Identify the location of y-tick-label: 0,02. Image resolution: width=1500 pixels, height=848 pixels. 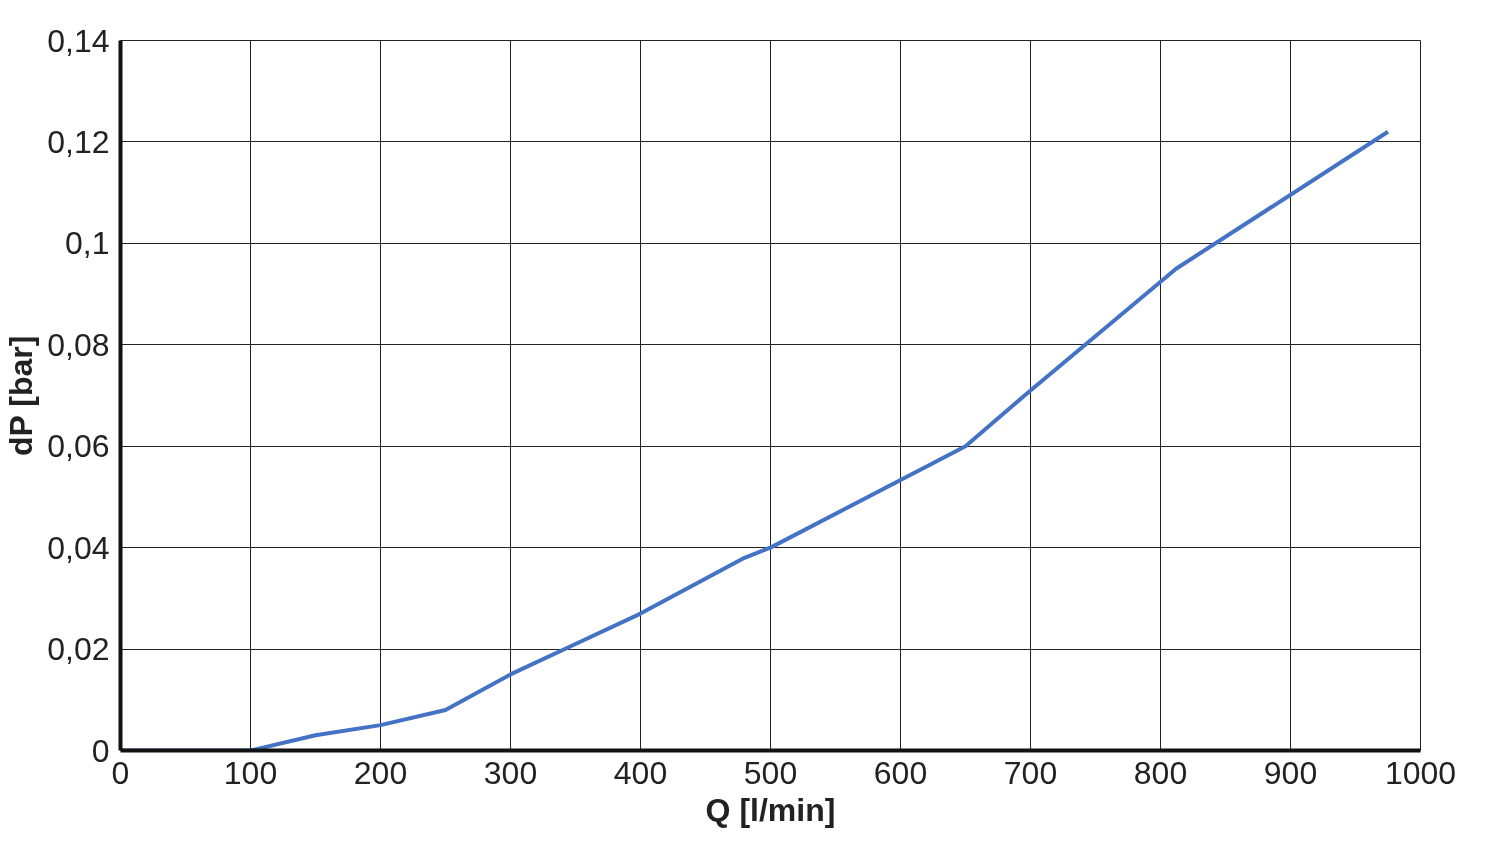
(78, 649).